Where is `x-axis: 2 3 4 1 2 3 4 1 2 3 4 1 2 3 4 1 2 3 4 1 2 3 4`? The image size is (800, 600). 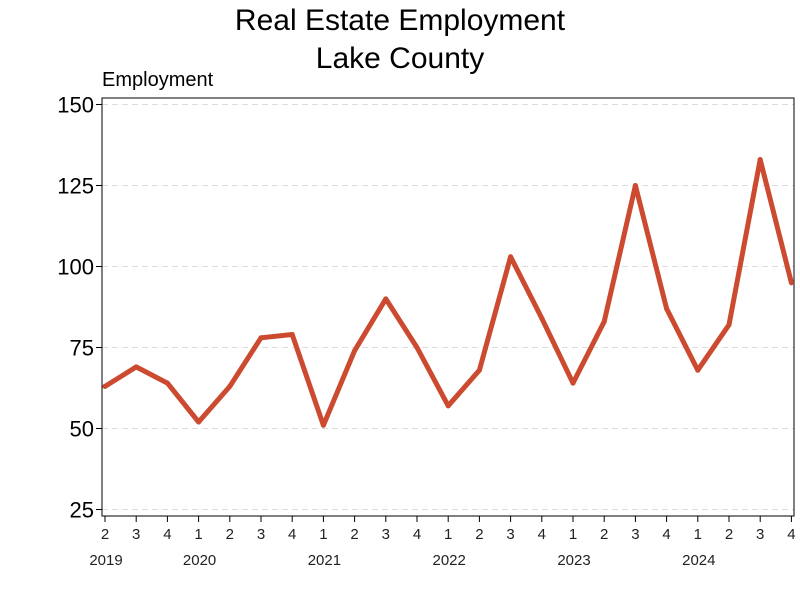
x-axis: 2 3 4 1 2 3 4 1 2 3 4 1 2 3 4 1 2 3 4 1 2 3 4 is located at coordinates (448, 529).